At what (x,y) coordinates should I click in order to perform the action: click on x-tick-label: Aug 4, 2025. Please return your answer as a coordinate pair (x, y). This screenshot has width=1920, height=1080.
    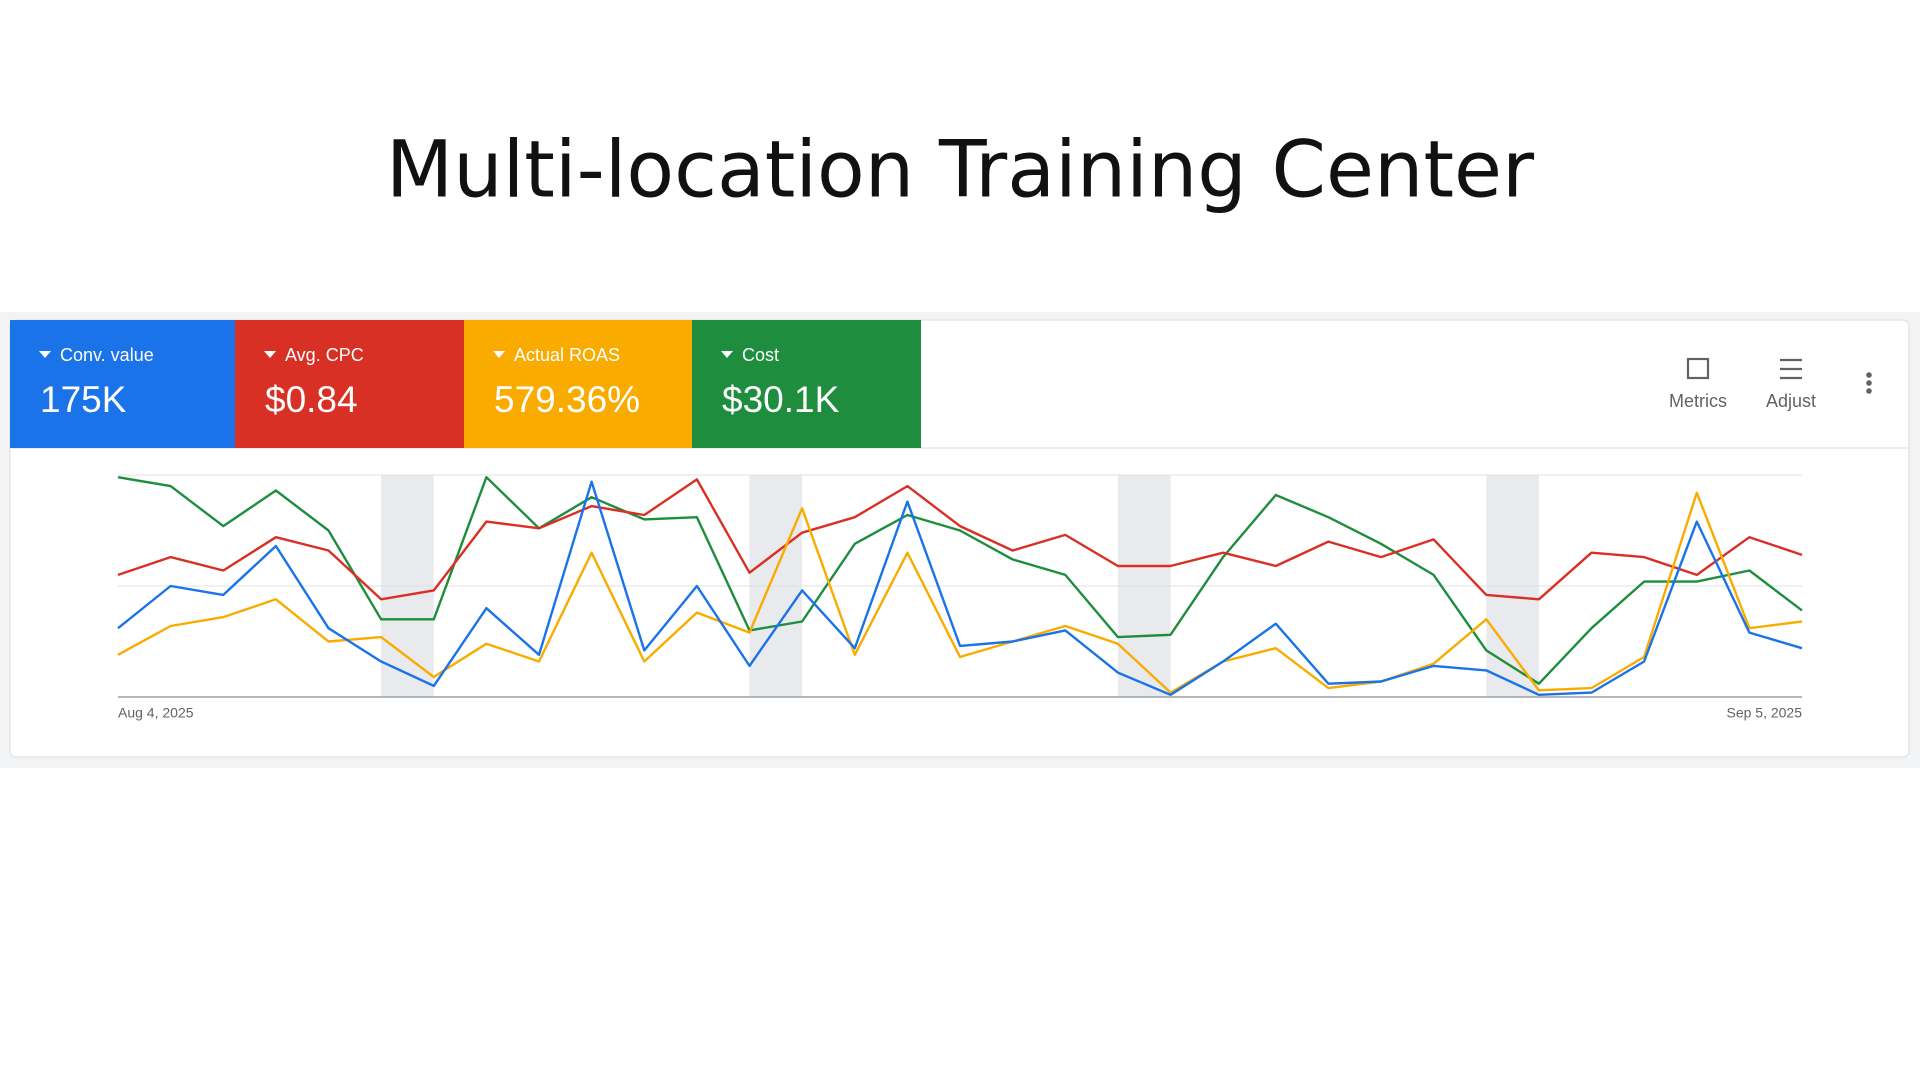
    Looking at the image, I should click on (156, 713).